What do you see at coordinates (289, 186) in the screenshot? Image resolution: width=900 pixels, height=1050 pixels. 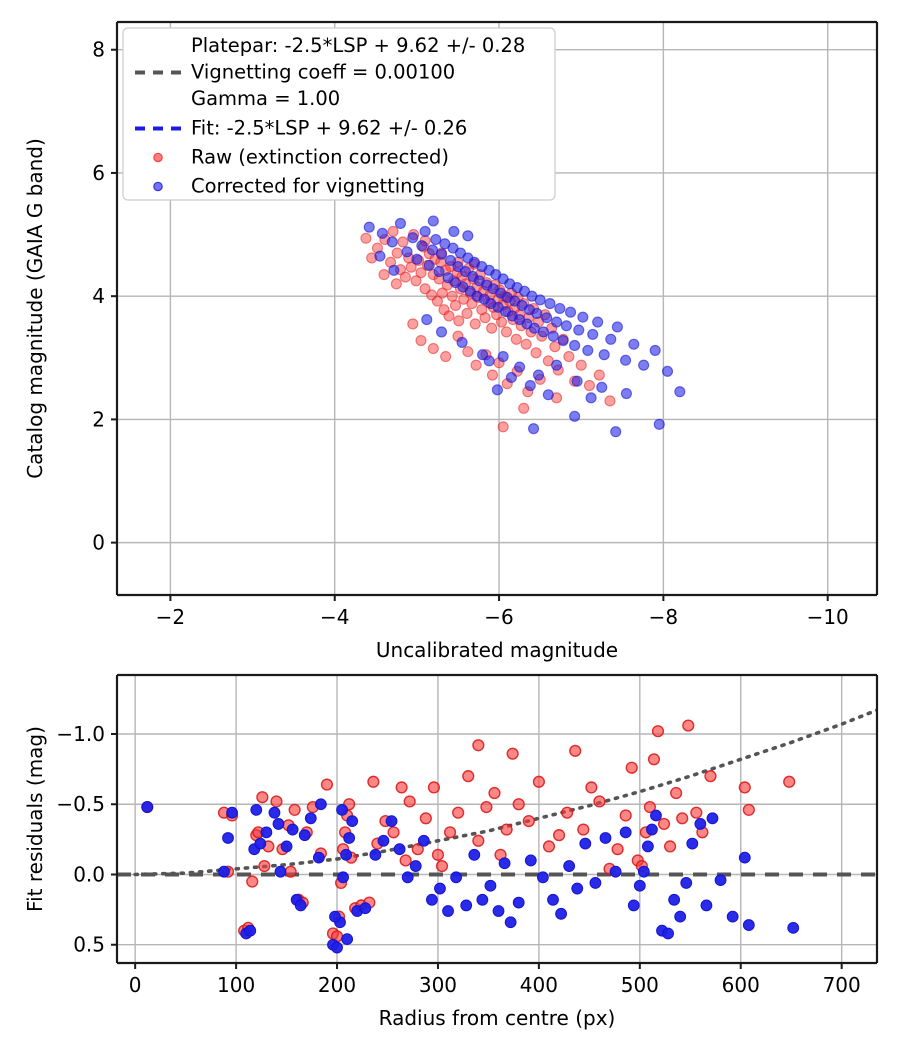 I see `legend-entry-corrected: Corrected for vignetting` at bounding box center [289, 186].